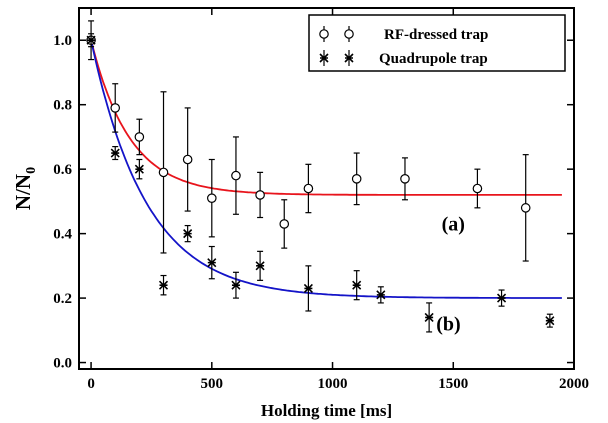 Image resolution: width=608 pixels, height=423 pixels. Describe the element at coordinates (62, 299) in the screenshot. I see `y-tick-label: 0.2` at that location.